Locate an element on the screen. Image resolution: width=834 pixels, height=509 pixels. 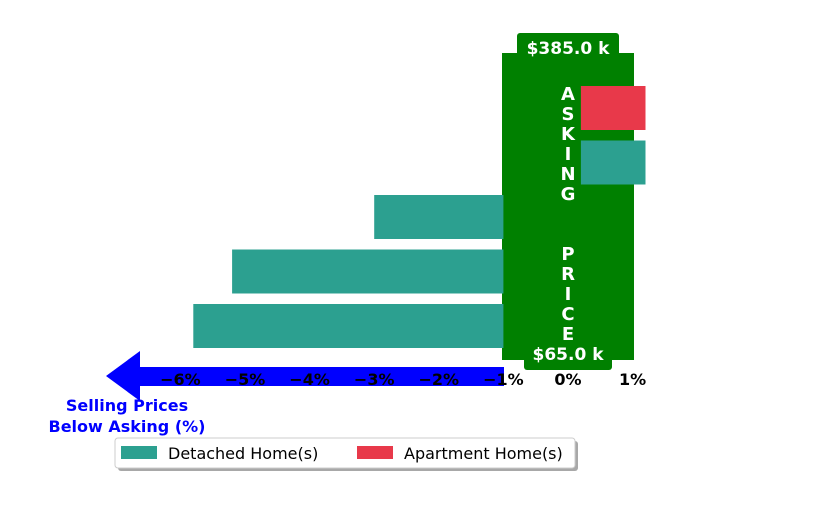
arrow-caption-line-2: Below Asking (%) is located at coordinates (127, 426).